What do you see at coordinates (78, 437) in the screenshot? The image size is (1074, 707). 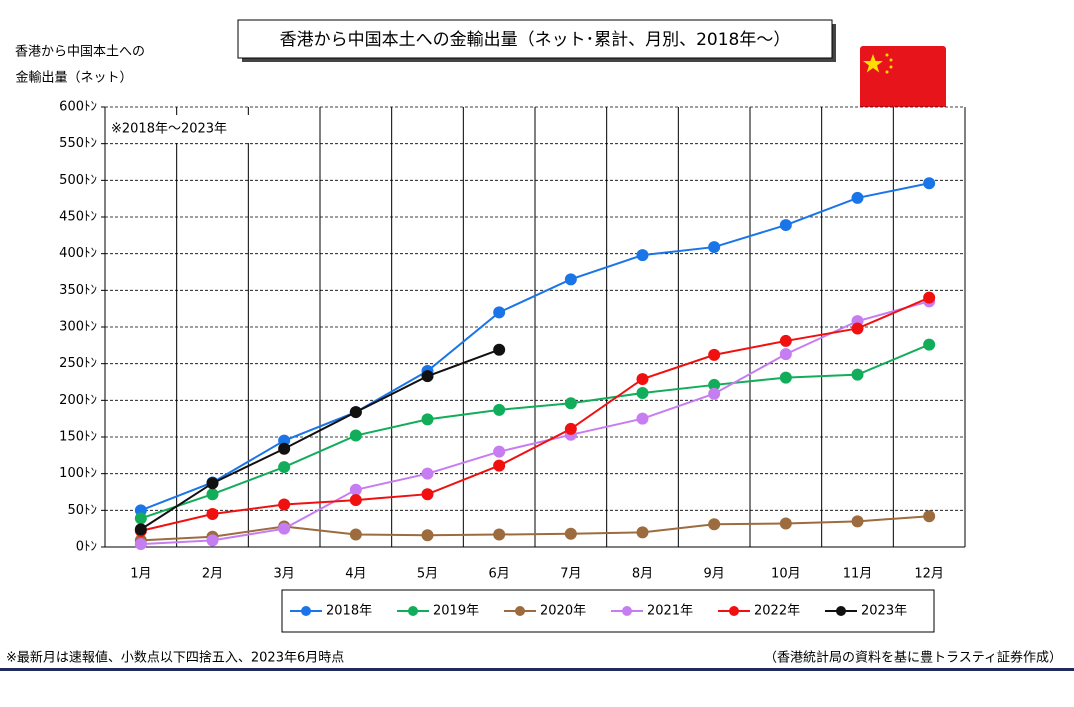 I see `y-tick-label: 150ﾄﾝ` at bounding box center [78, 437].